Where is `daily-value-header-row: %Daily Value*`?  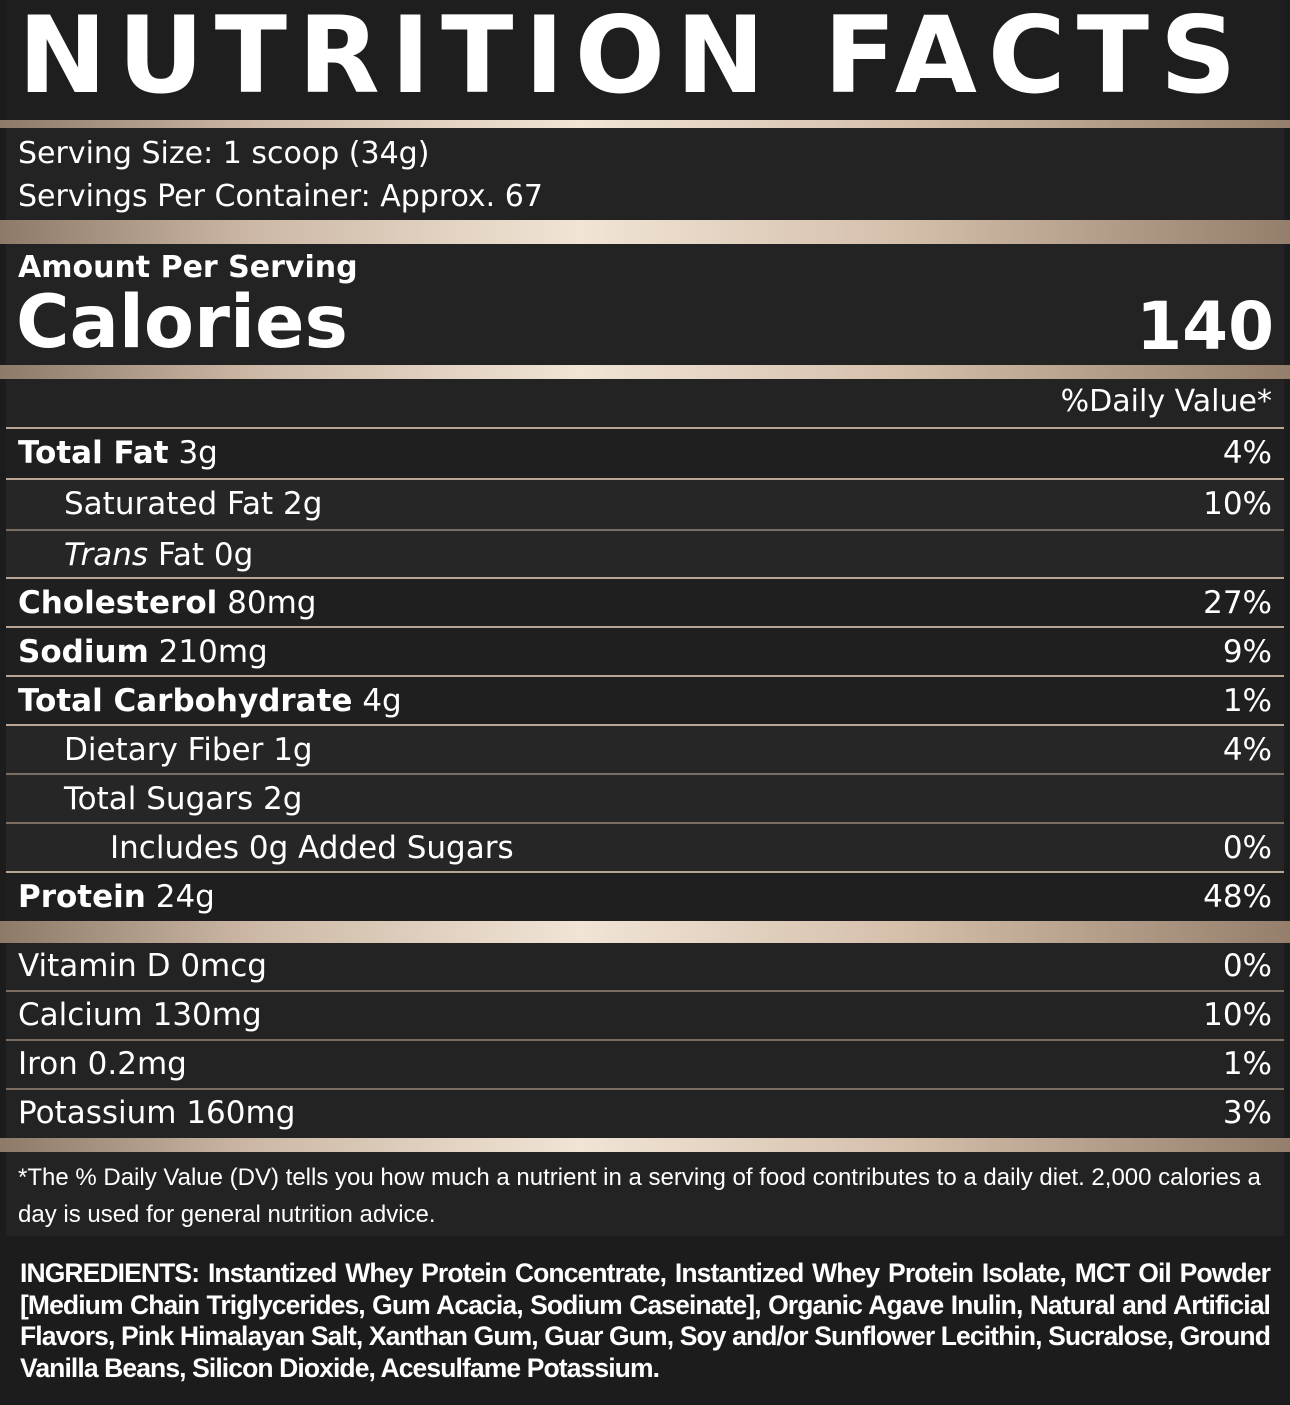
daily-value-header-row: %Daily Value* is located at coordinates (645, 403).